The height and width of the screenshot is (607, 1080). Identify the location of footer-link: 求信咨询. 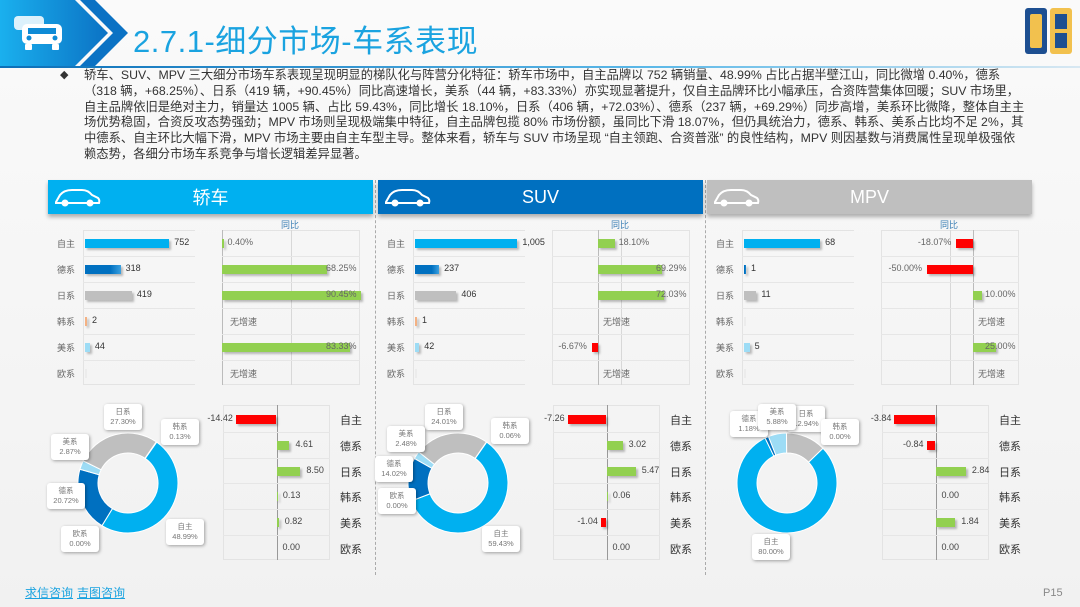
(49, 593).